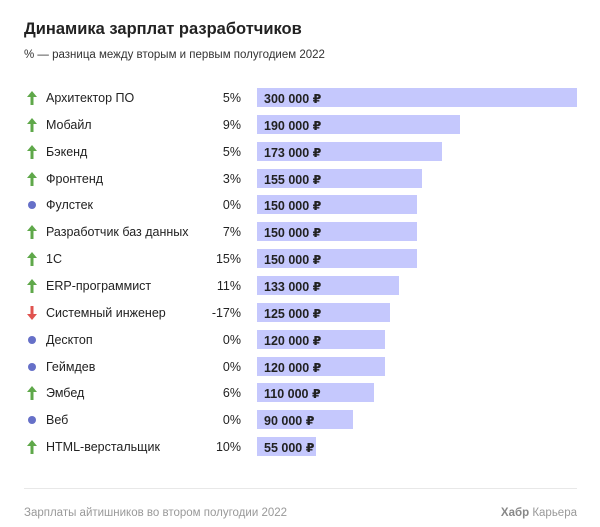 The image size is (600, 527). Describe the element at coordinates (70, 205) in the screenshot. I see `category-label: Фулстек` at that location.